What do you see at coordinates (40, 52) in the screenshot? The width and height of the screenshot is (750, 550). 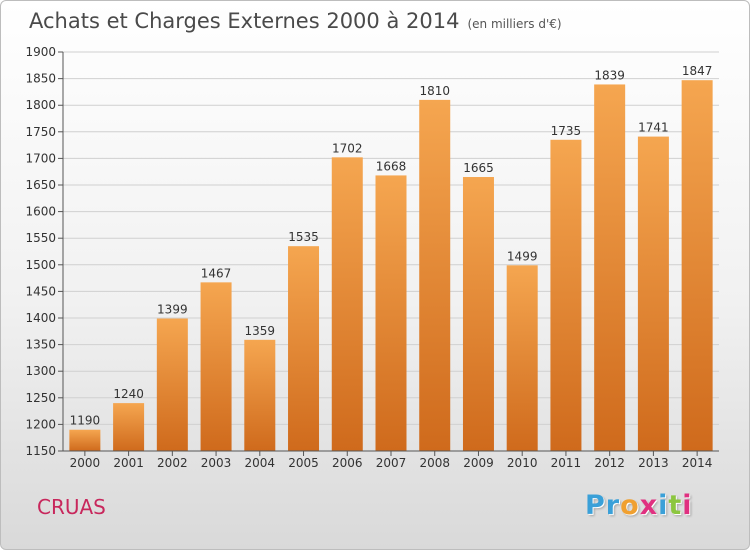 I see `y-tick-label: 1900` at bounding box center [40, 52].